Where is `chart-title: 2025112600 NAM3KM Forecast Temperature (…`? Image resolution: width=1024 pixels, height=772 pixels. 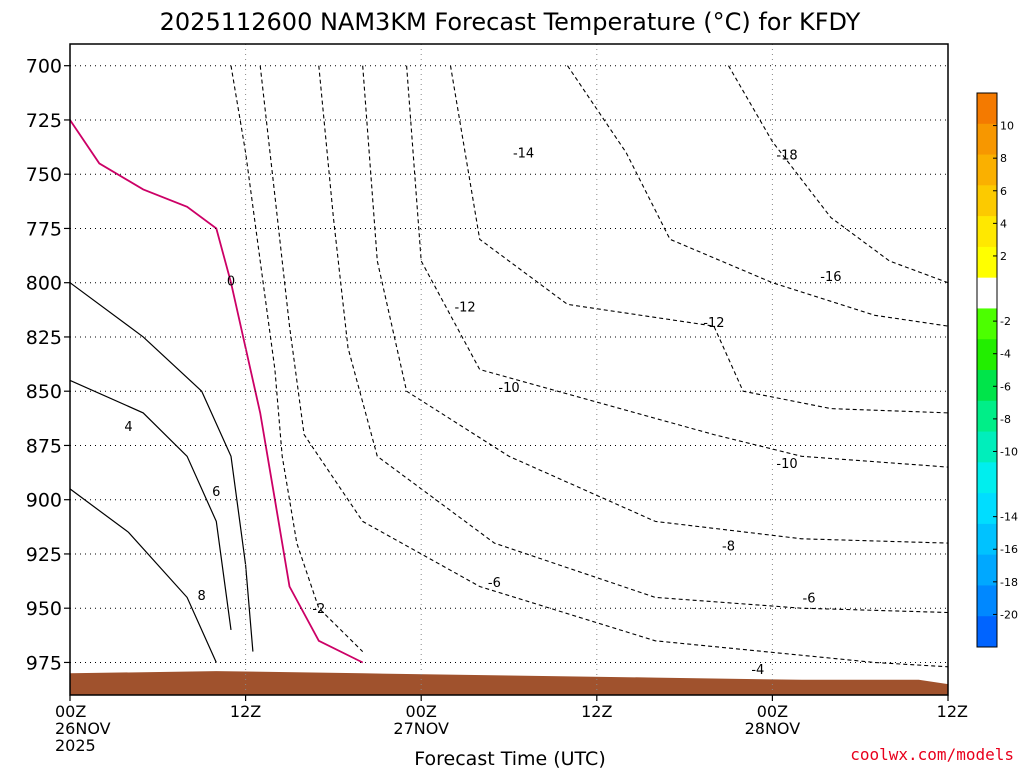 chart-title: 2025112600 NAM3KM Forecast Temperature (… is located at coordinates (510, 22).